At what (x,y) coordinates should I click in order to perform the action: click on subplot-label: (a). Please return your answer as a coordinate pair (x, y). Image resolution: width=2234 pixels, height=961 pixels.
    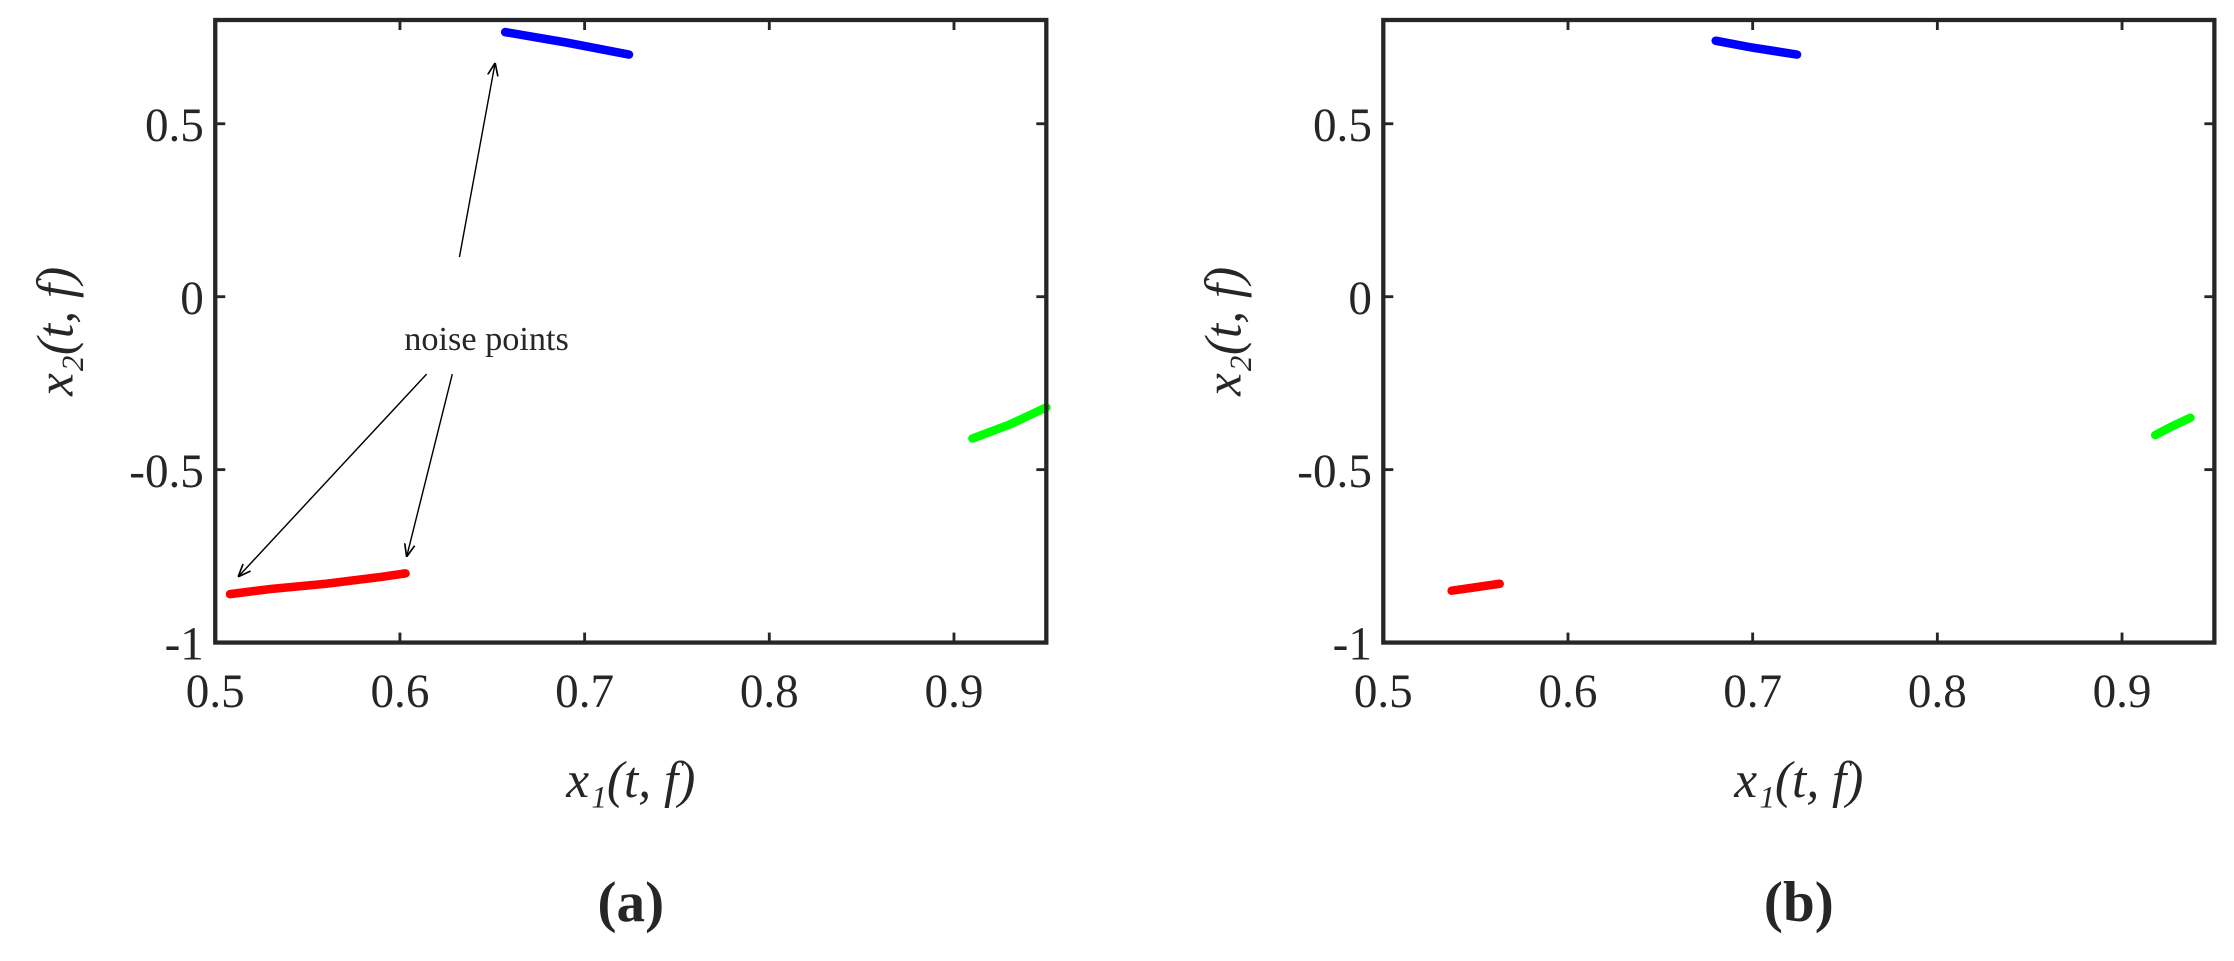
    Looking at the image, I should click on (630, 902).